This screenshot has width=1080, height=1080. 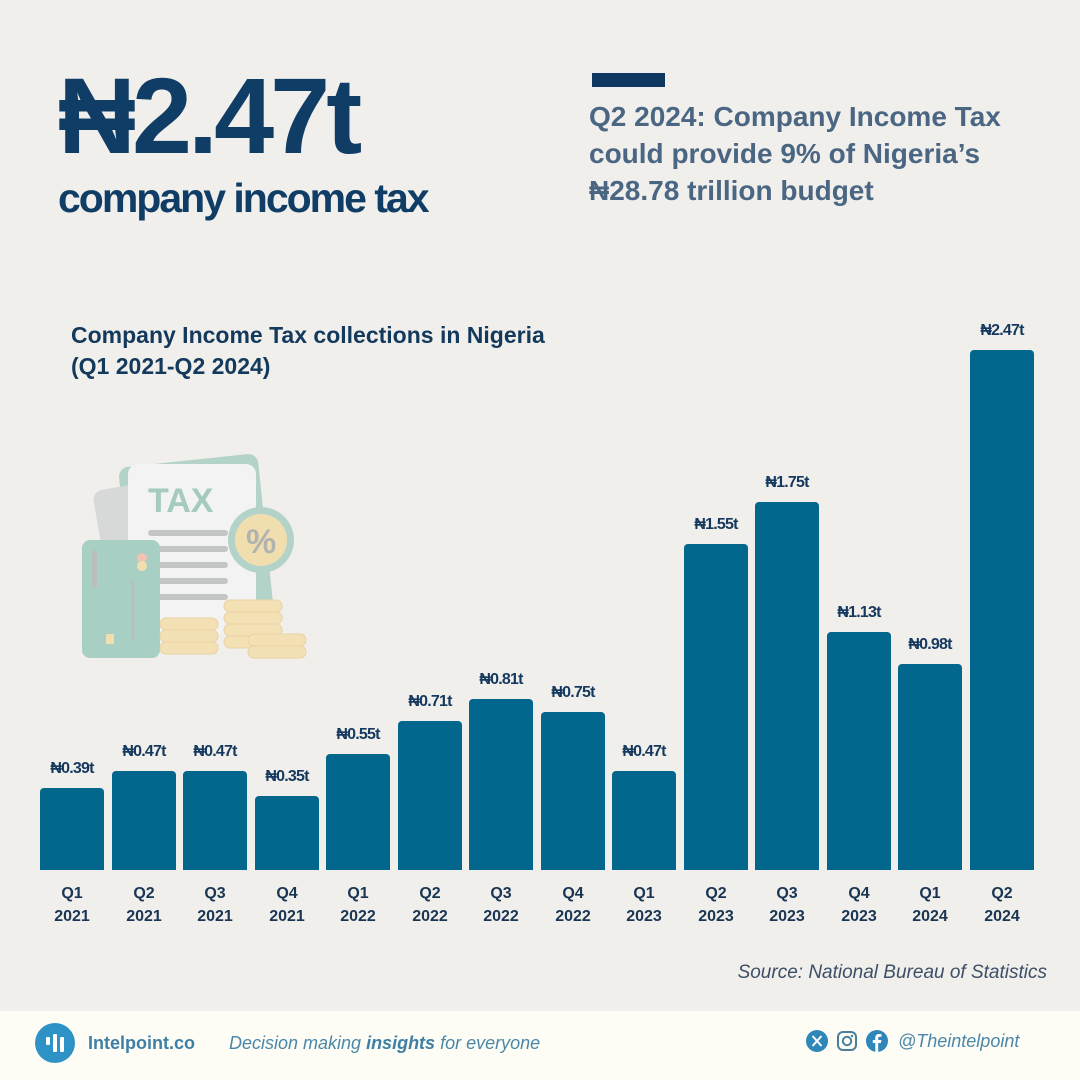 I want to click on x-axis-label: Q1 2022, so click(x=358, y=905).